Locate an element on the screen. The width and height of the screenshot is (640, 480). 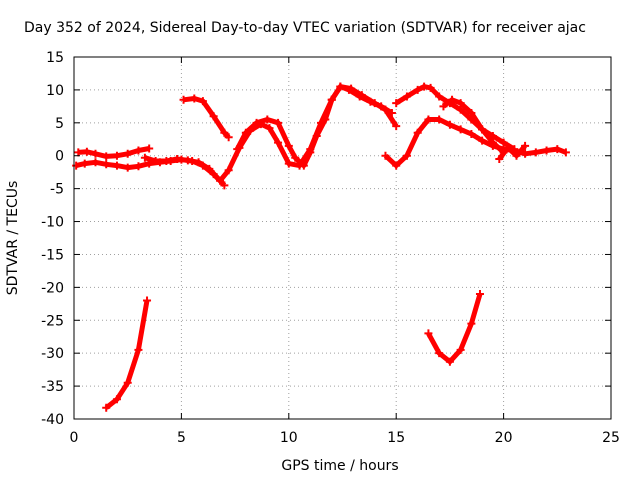
y-tick-label: -40 is located at coordinates (52, 420).